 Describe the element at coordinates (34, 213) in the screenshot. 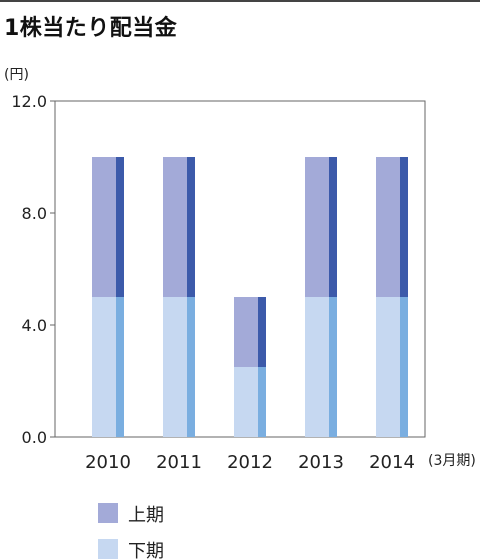

I see `y-tick-label: 8.0` at that location.